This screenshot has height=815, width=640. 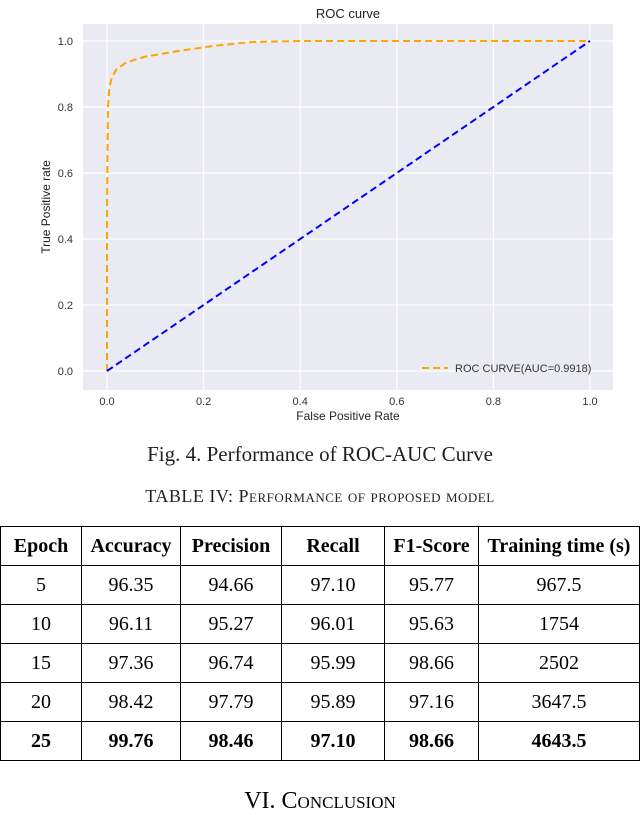 I want to click on table-cell: 97.79, so click(x=231, y=702).